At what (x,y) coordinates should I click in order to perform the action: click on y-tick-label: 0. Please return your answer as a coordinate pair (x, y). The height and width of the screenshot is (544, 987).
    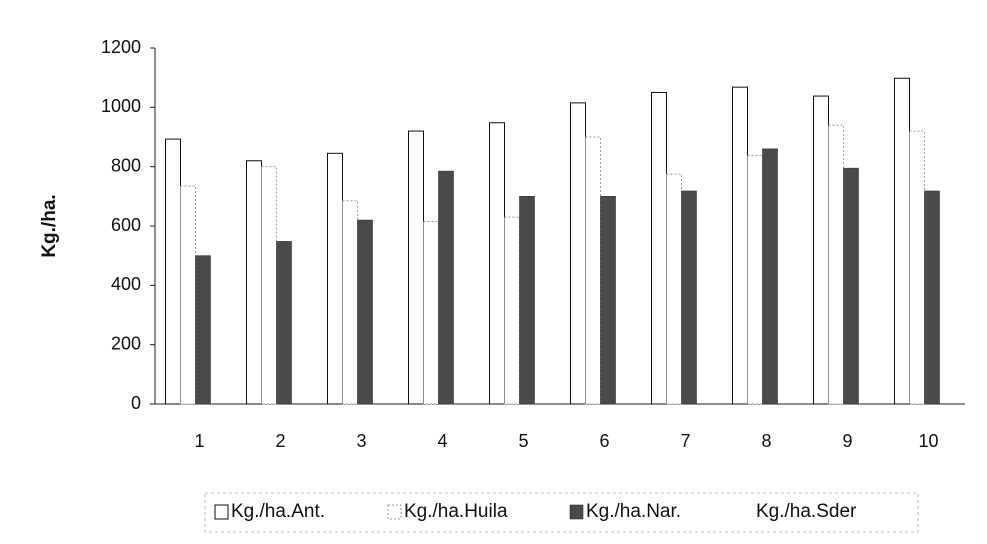
    Looking at the image, I should click on (136, 403).